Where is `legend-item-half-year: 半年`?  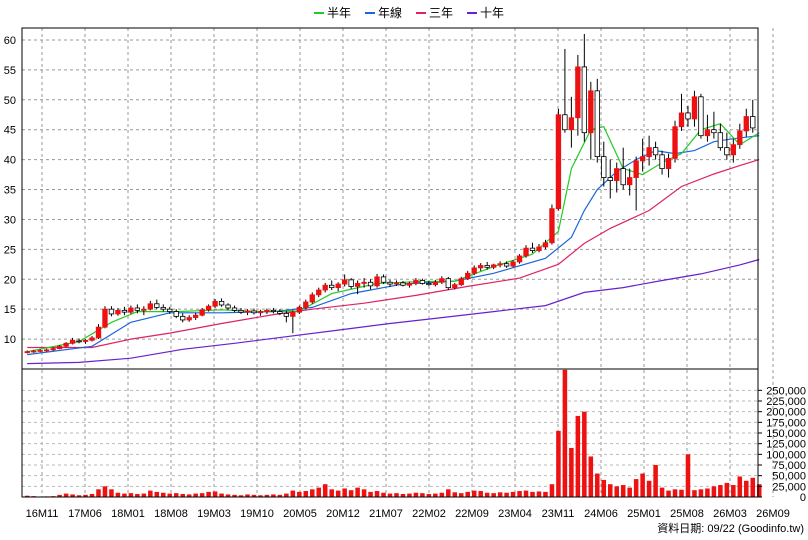 legend-item-half-year: 半年 is located at coordinates (332, 12).